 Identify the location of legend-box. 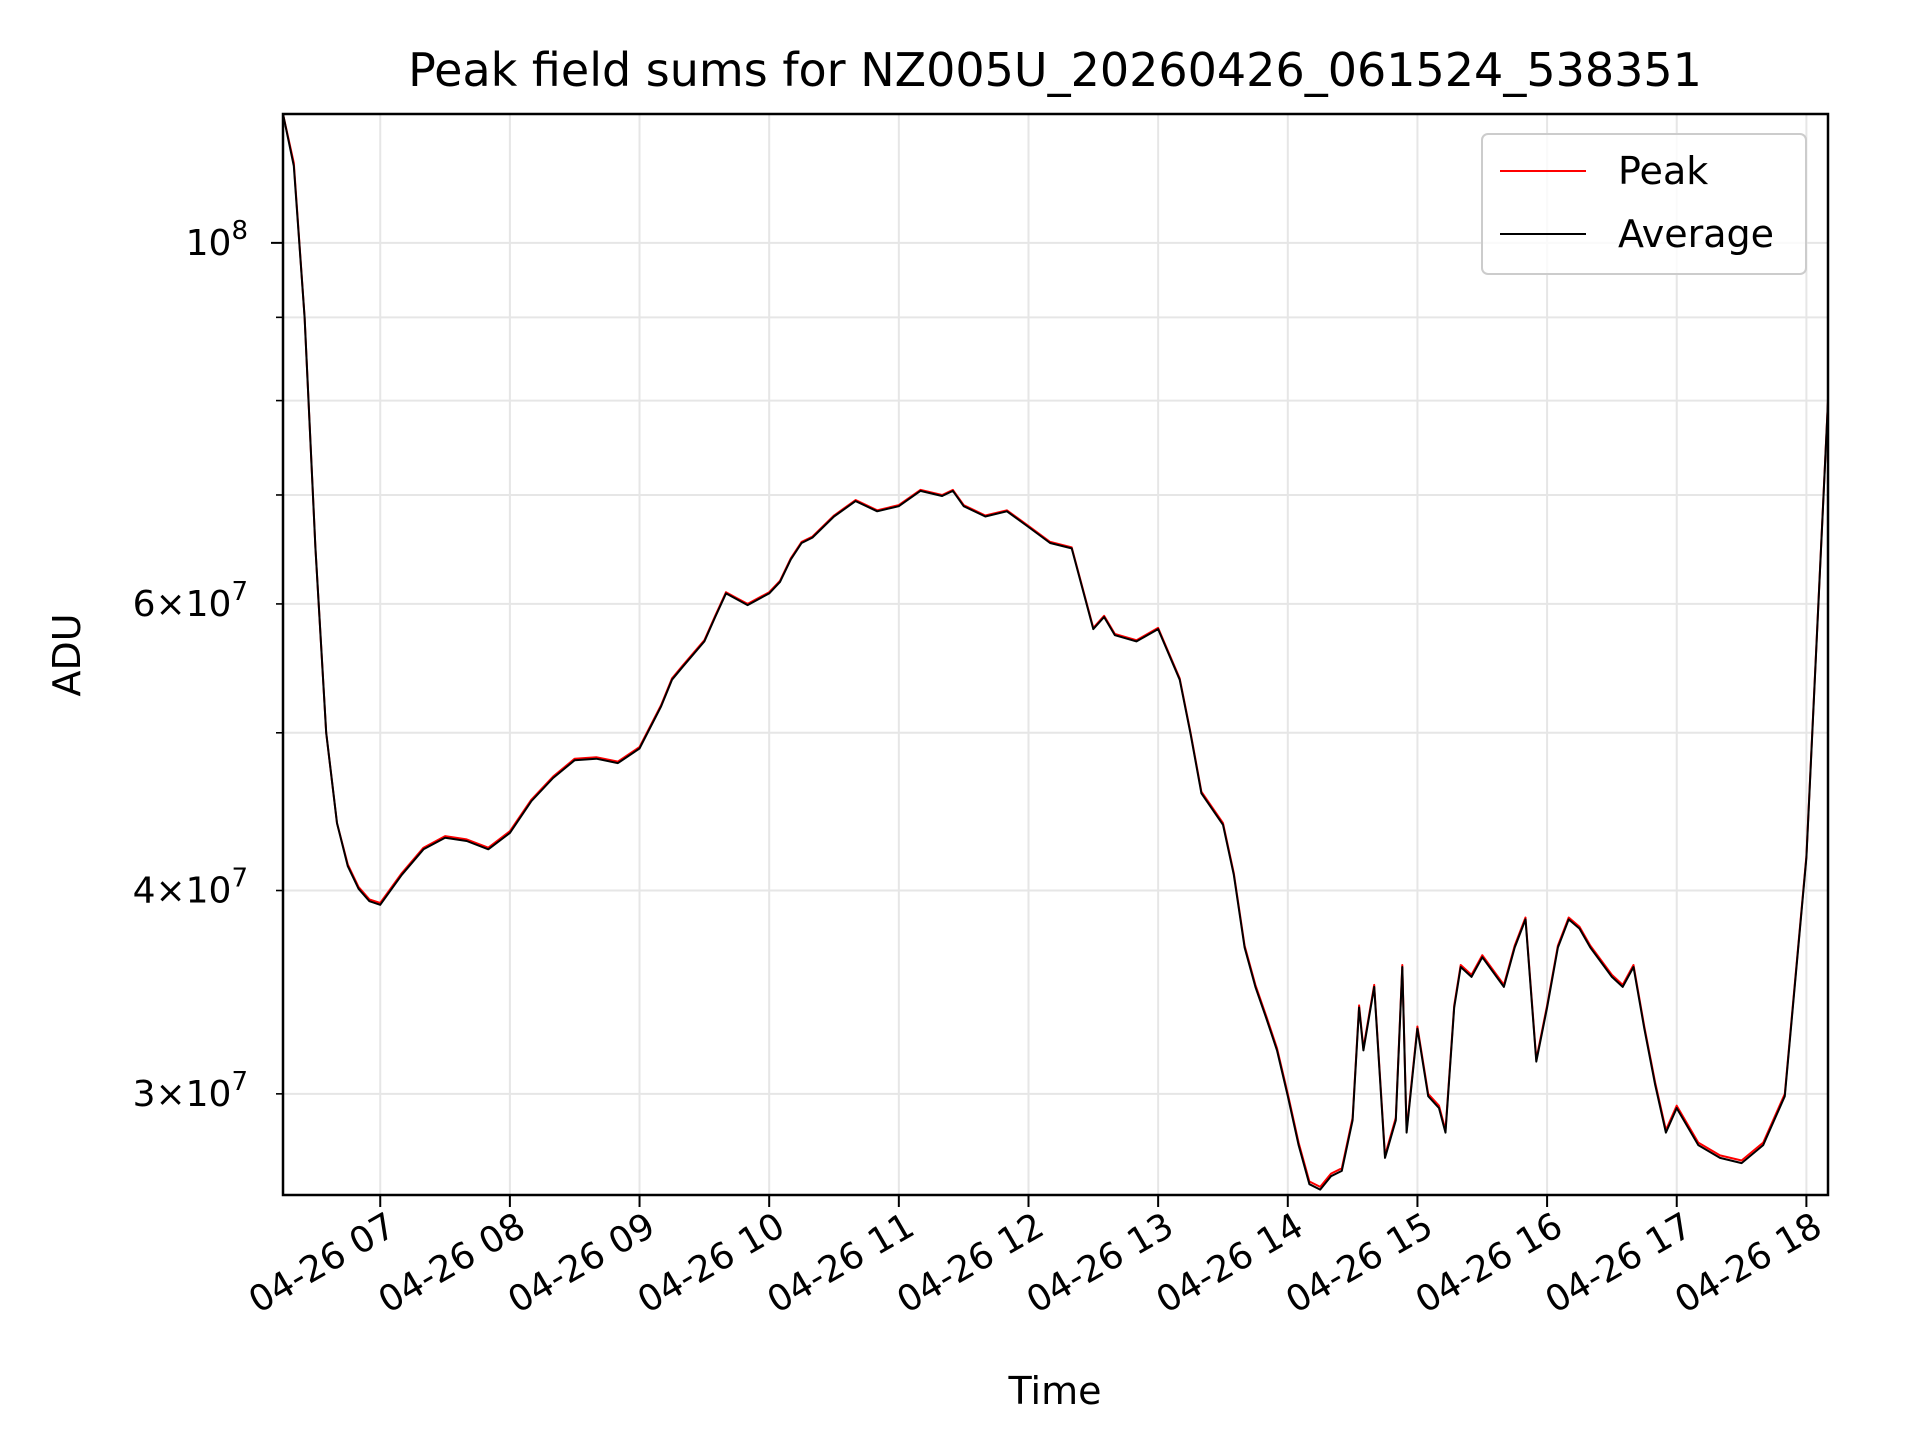
(1644, 204).